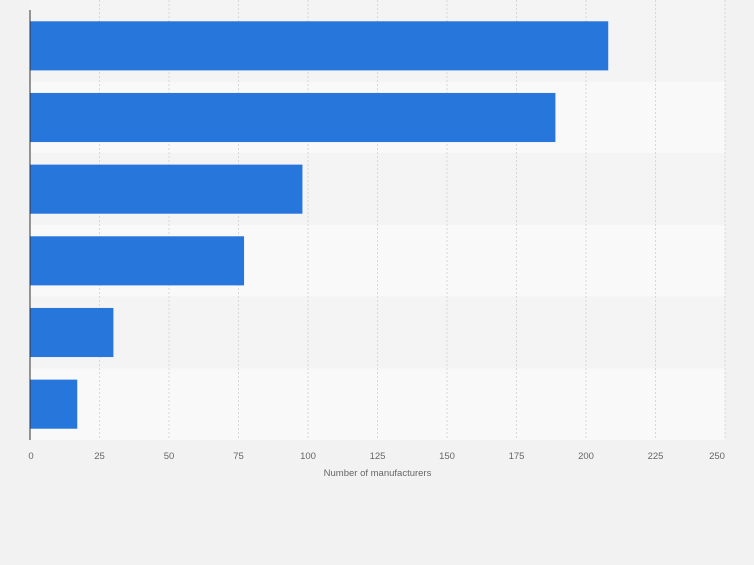  I want to click on x-tick-label: 200, so click(586, 456).